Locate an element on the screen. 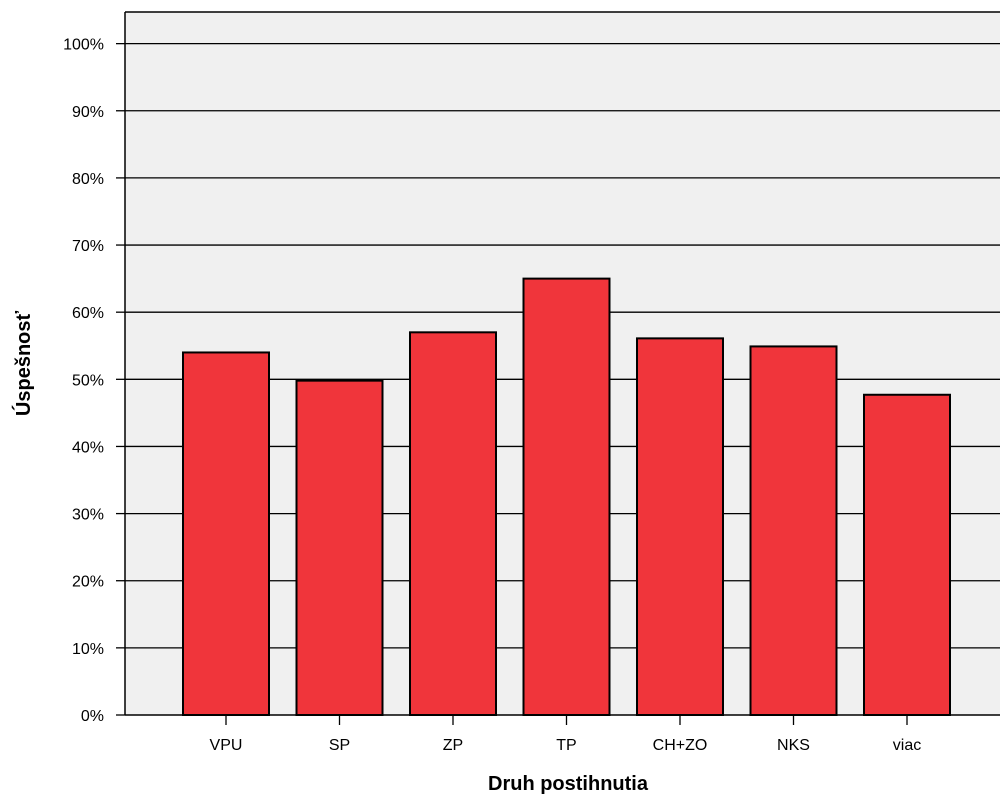 Image resolution: width=1000 pixels, height=805 pixels. y-axis-ticks: 0% 10% 20% 30% 40% 50% 60% 70% 80% 90% 100% is located at coordinates (94, 381).